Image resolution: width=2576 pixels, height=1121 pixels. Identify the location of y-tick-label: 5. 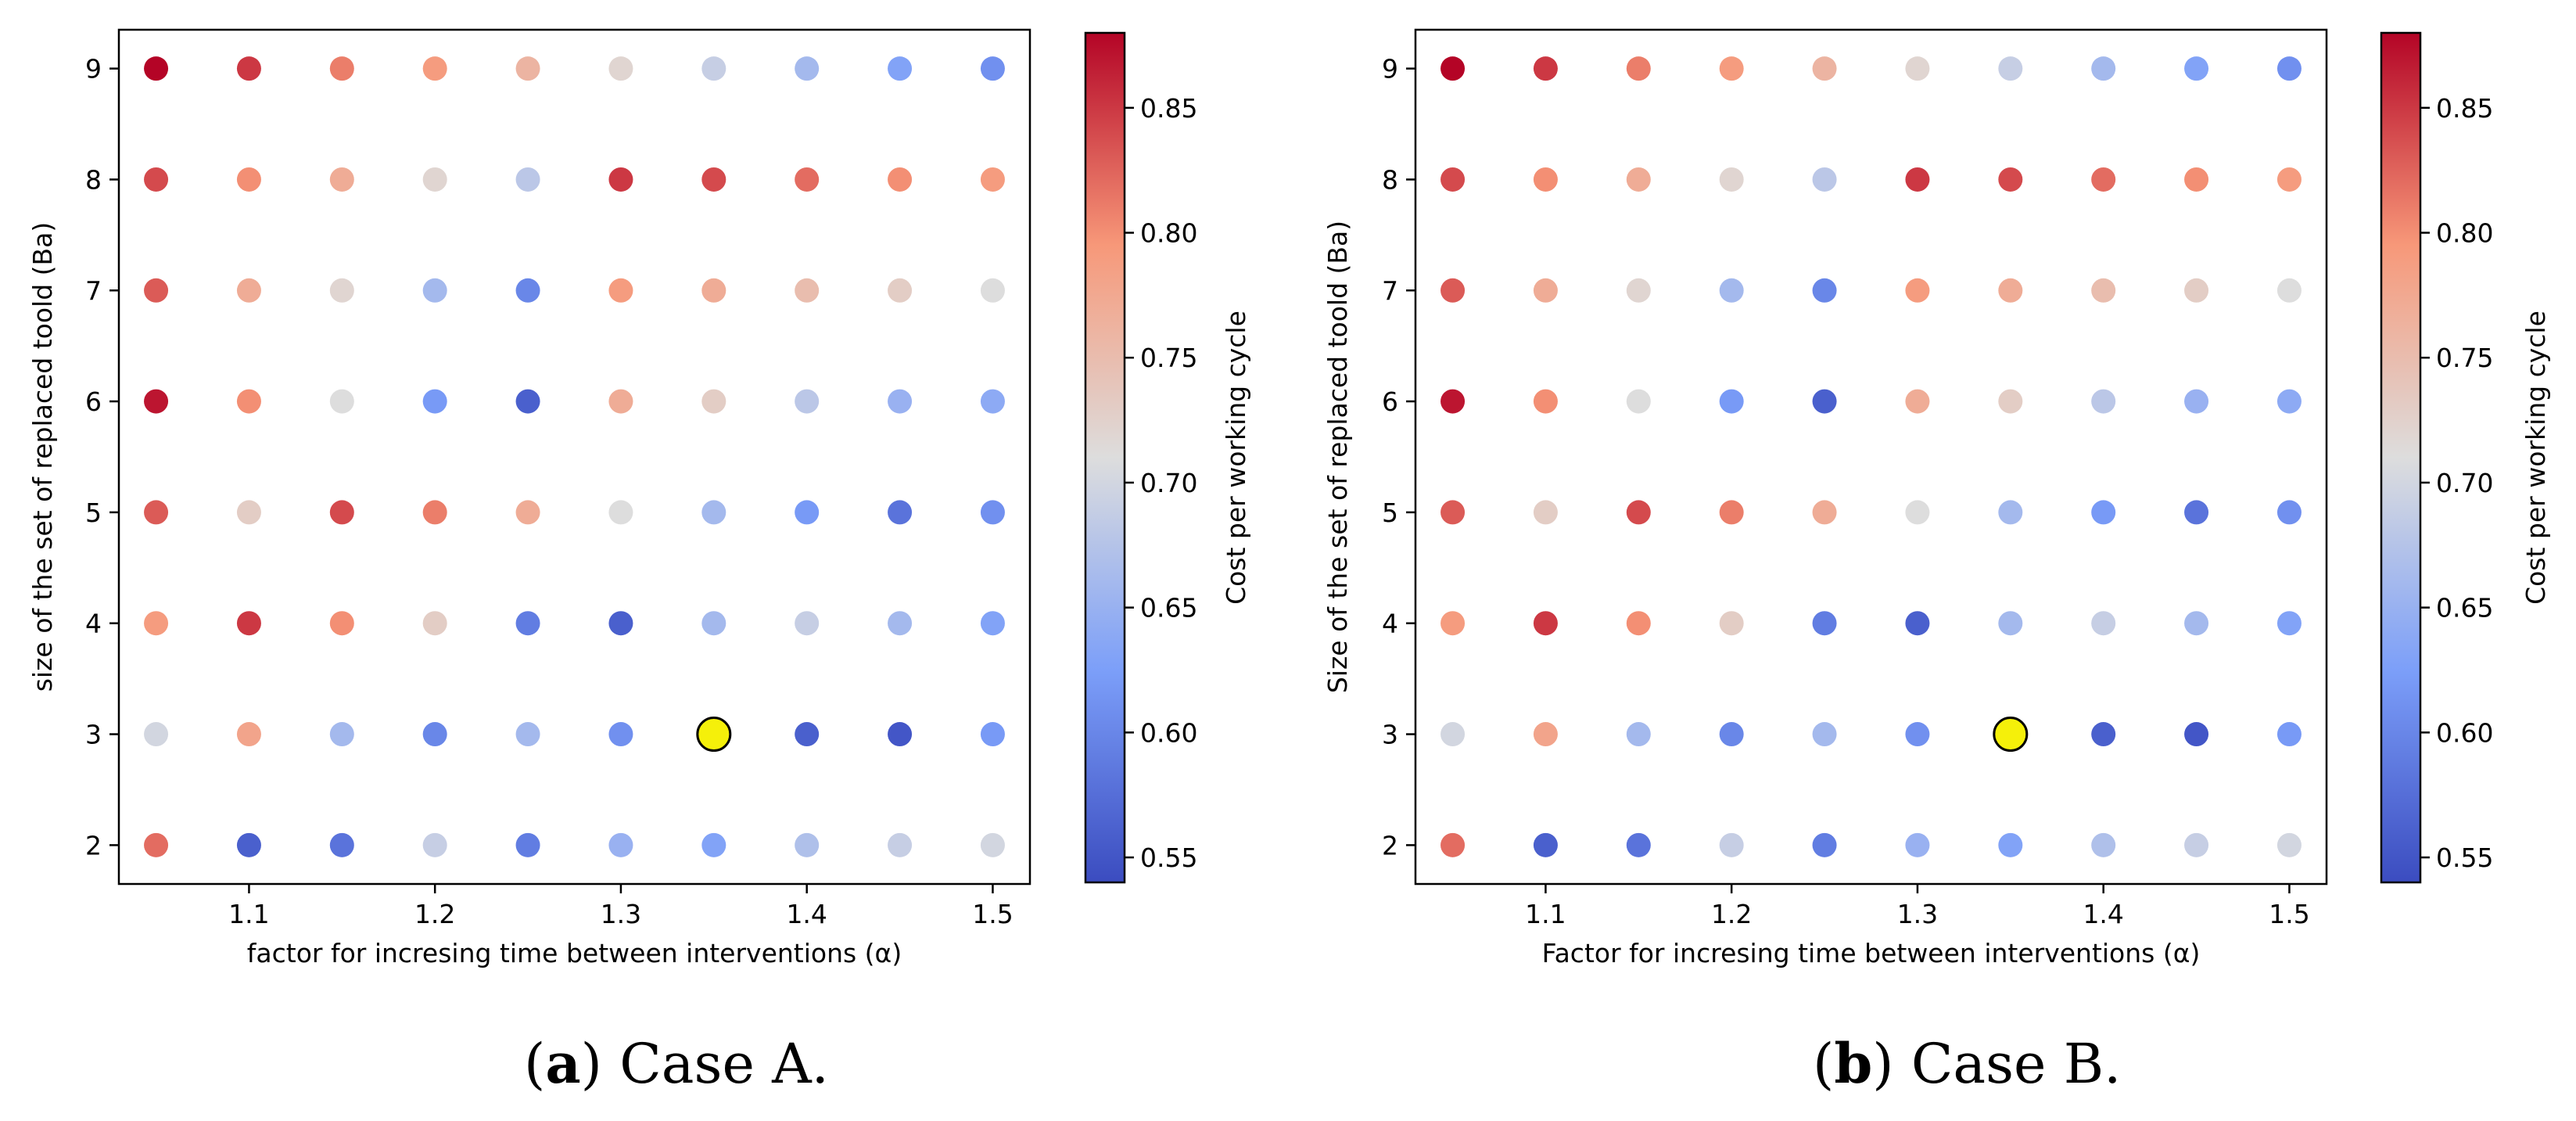
(1390, 513).